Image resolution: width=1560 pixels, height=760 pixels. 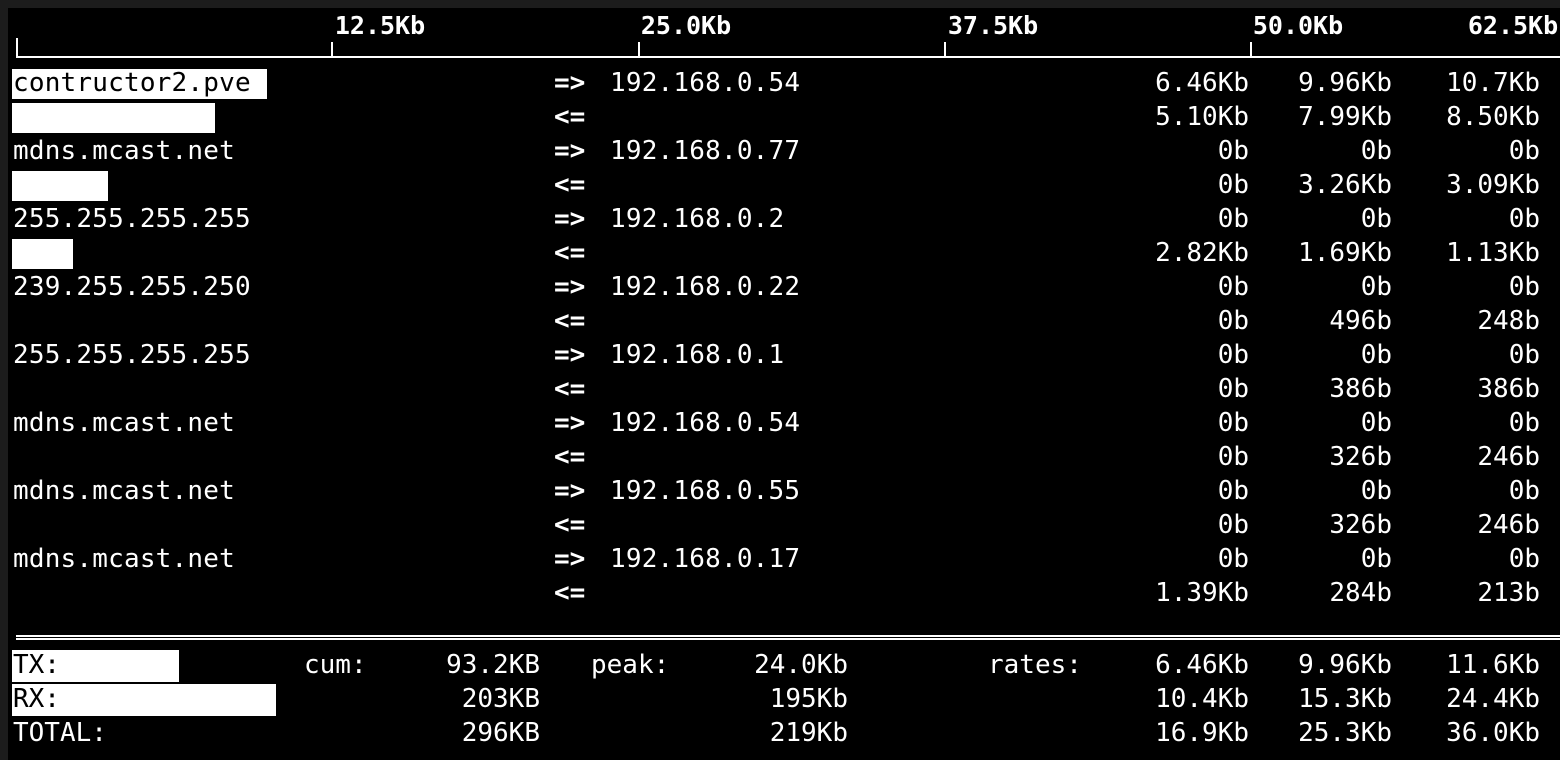 What do you see at coordinates (1345, 253) in the screenshot?
I see `rx-rate-value: 1.69Kb` at bounding box center [1345, 253].